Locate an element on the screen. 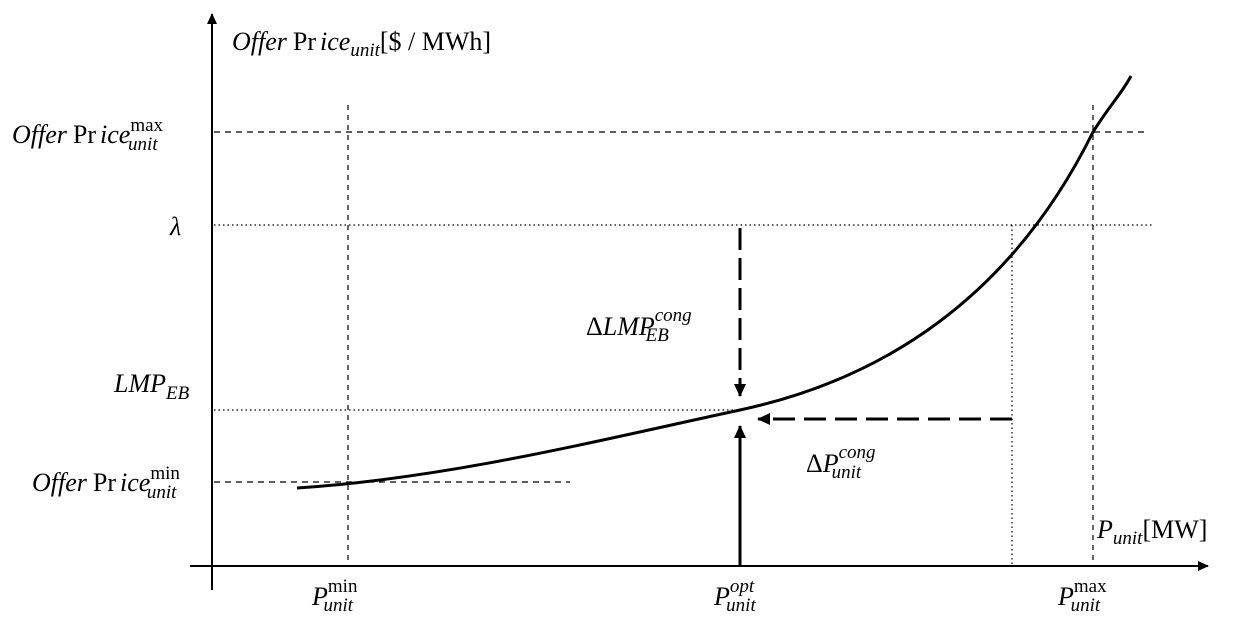  delta-lmp-label: ΔLMPcong EB is located at coordinates (639, 325).